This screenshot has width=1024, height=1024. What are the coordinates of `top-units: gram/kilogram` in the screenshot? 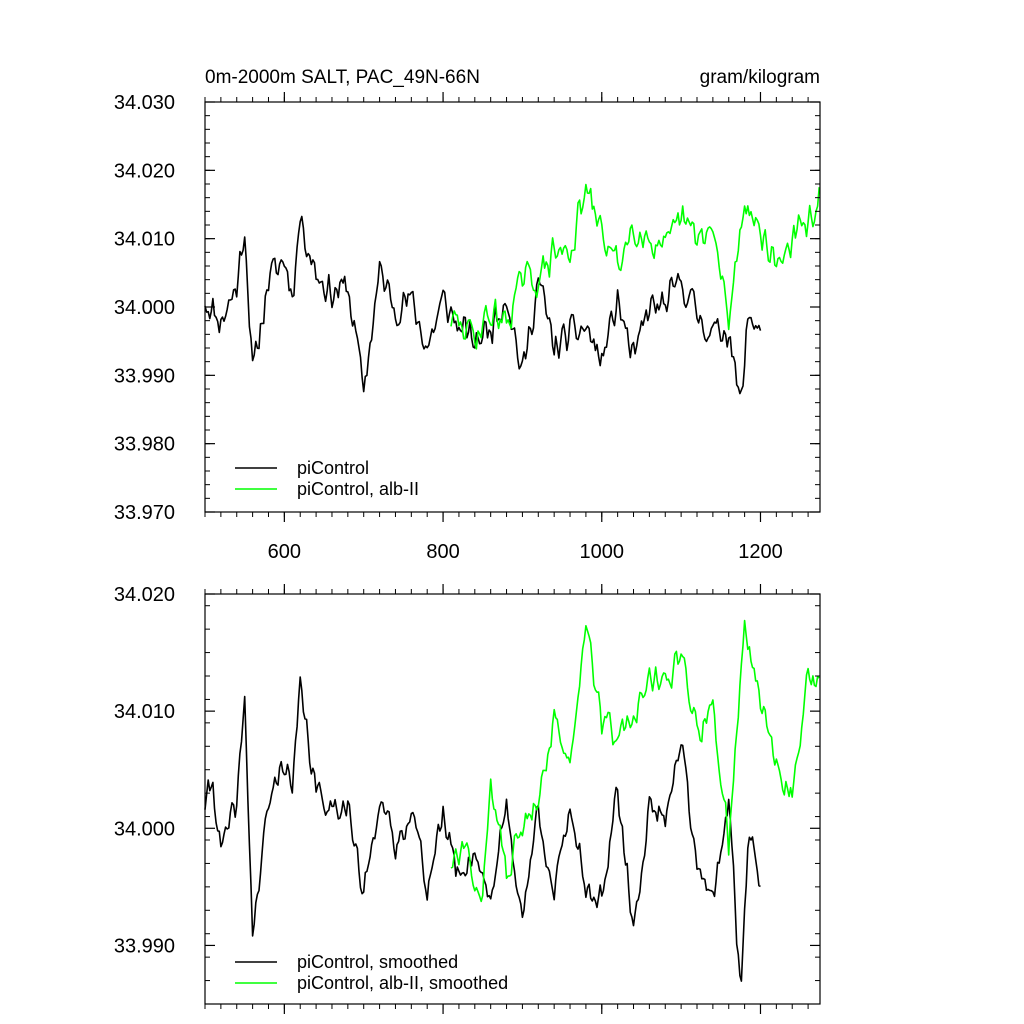 It's located at (760, 77).